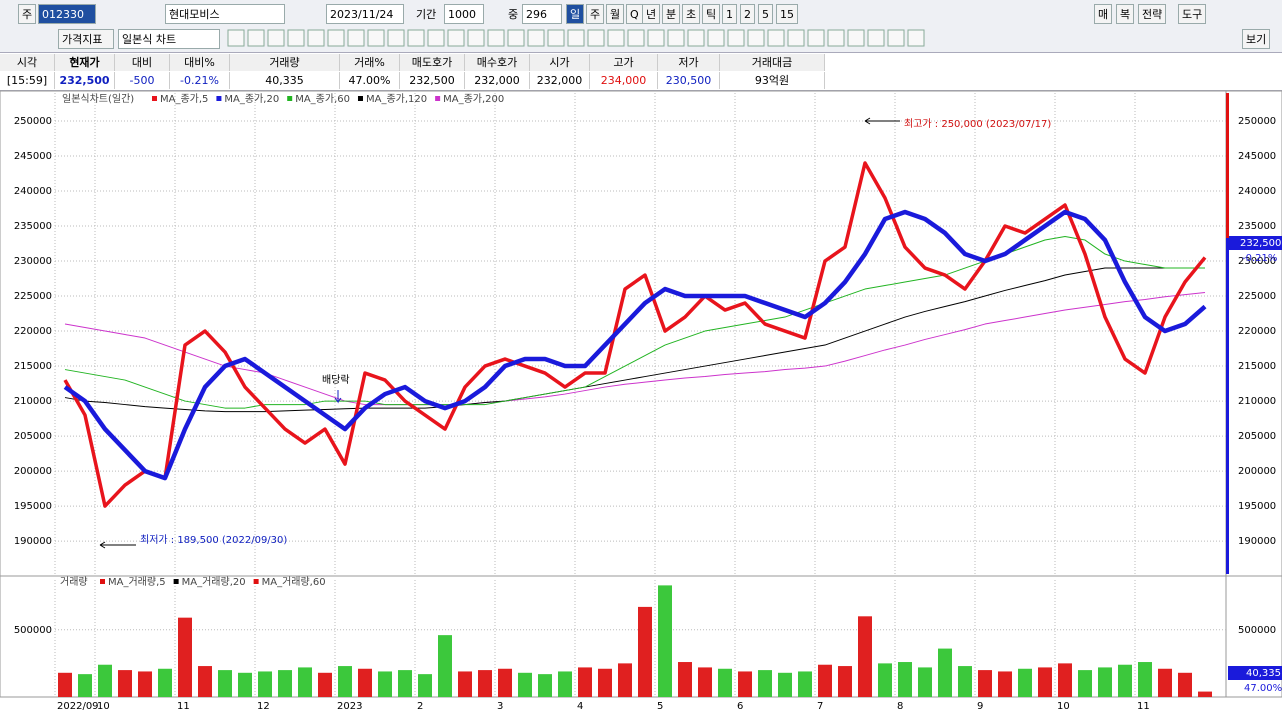 The width and height of the screenshot is (1282, 713). Describe the element at coordinates (729, 14) in the screenshot. I see `interval-1: 1` at that location.